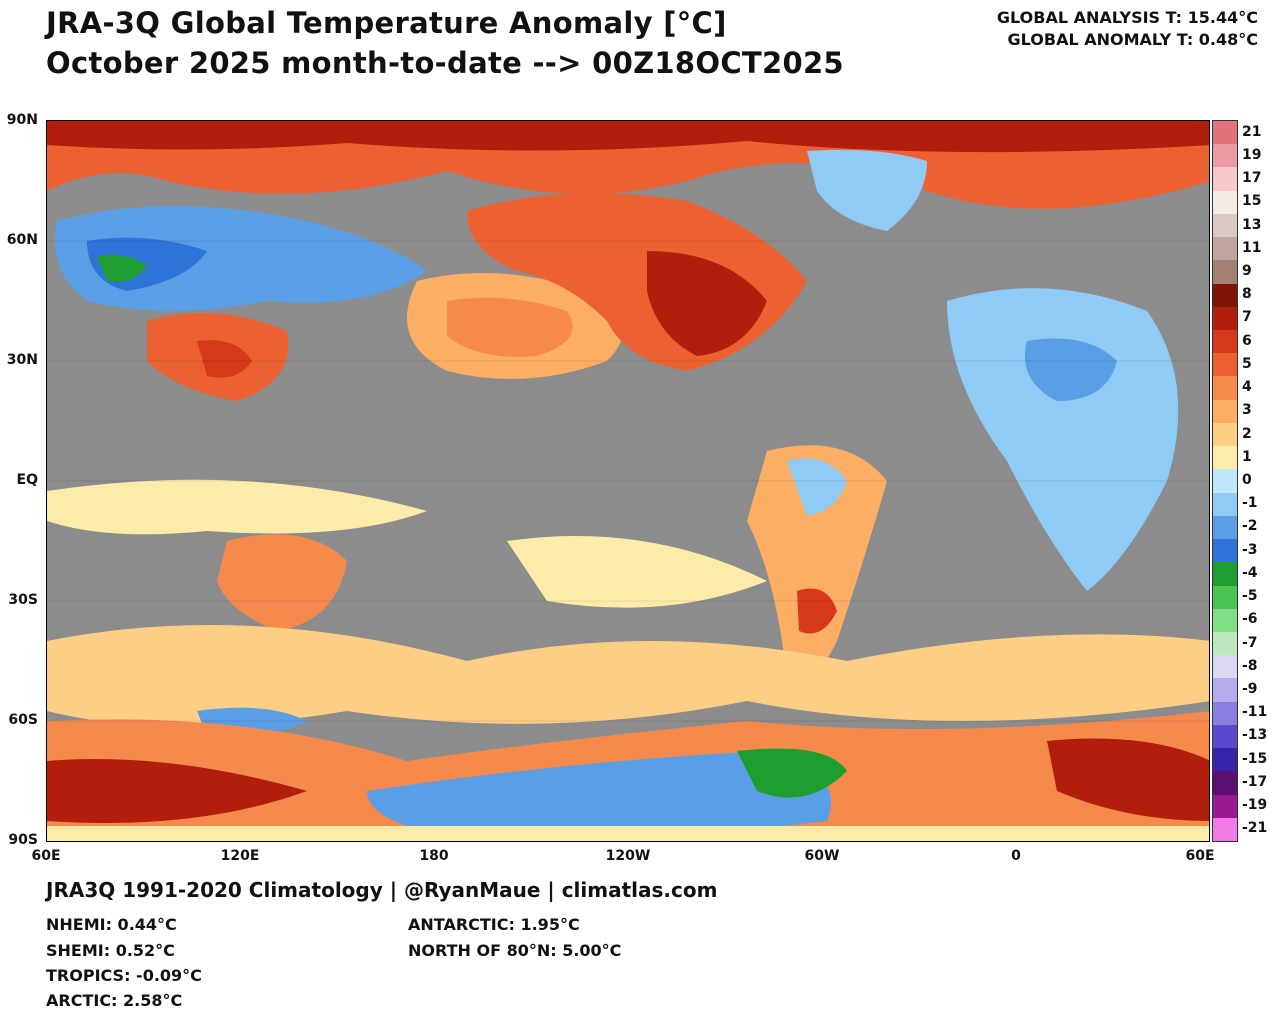 The width and height of the screenshot is (1280, 1024). What do you see at coordinates (1247, 363) in the screenshot?
I see `color-scale-label: 5` at bounding box center [1247, 363].